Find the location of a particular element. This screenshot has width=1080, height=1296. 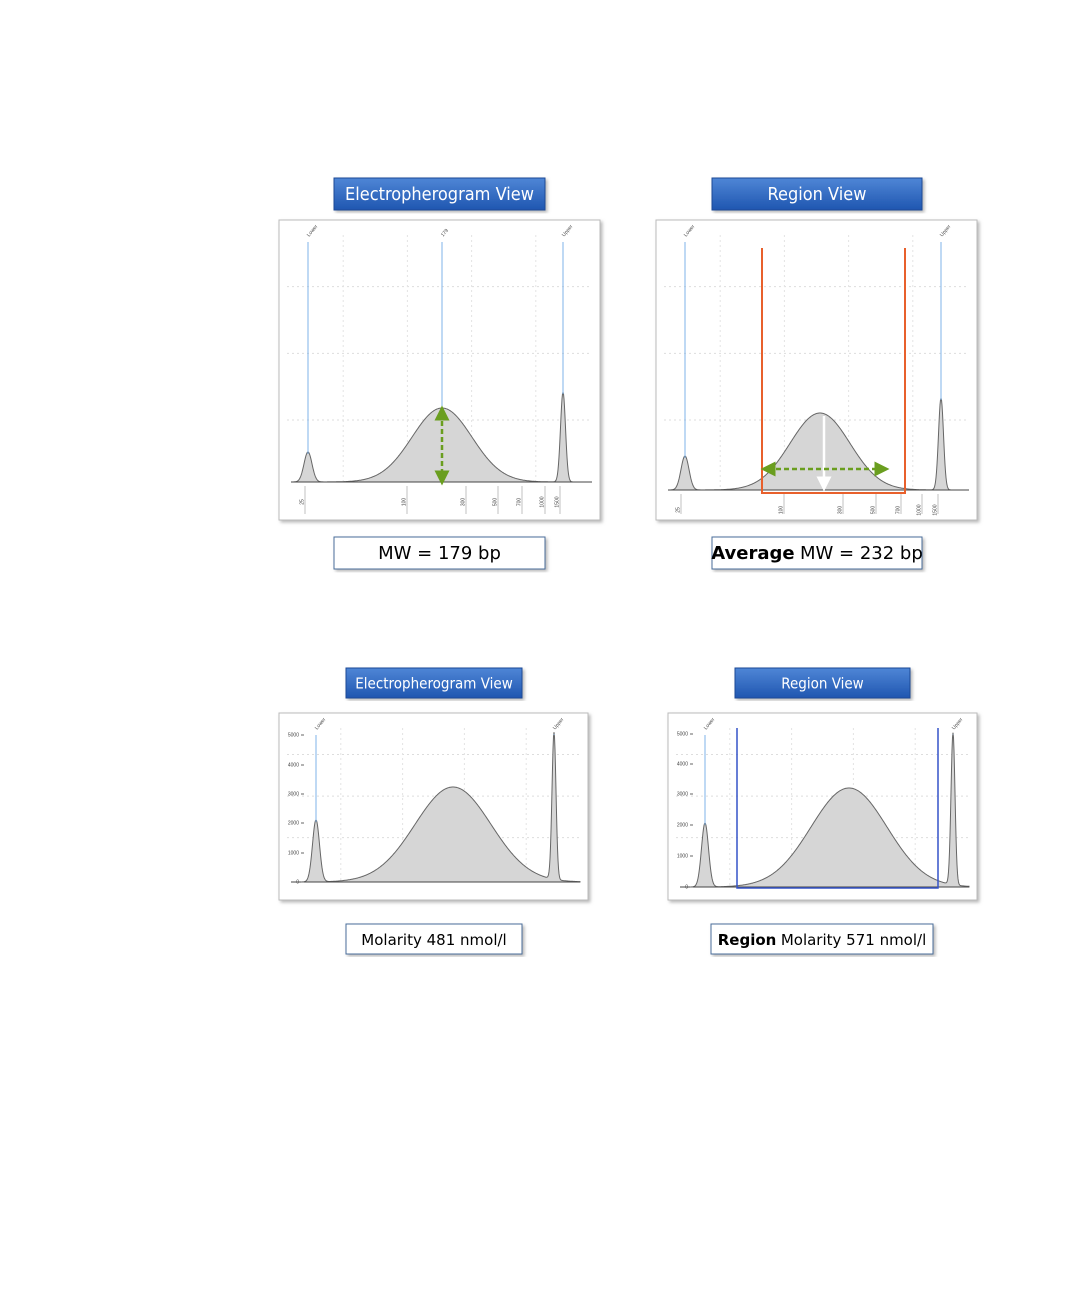

caption-text: Molarity 571 nmol/l is located at coordinates (853, 940).